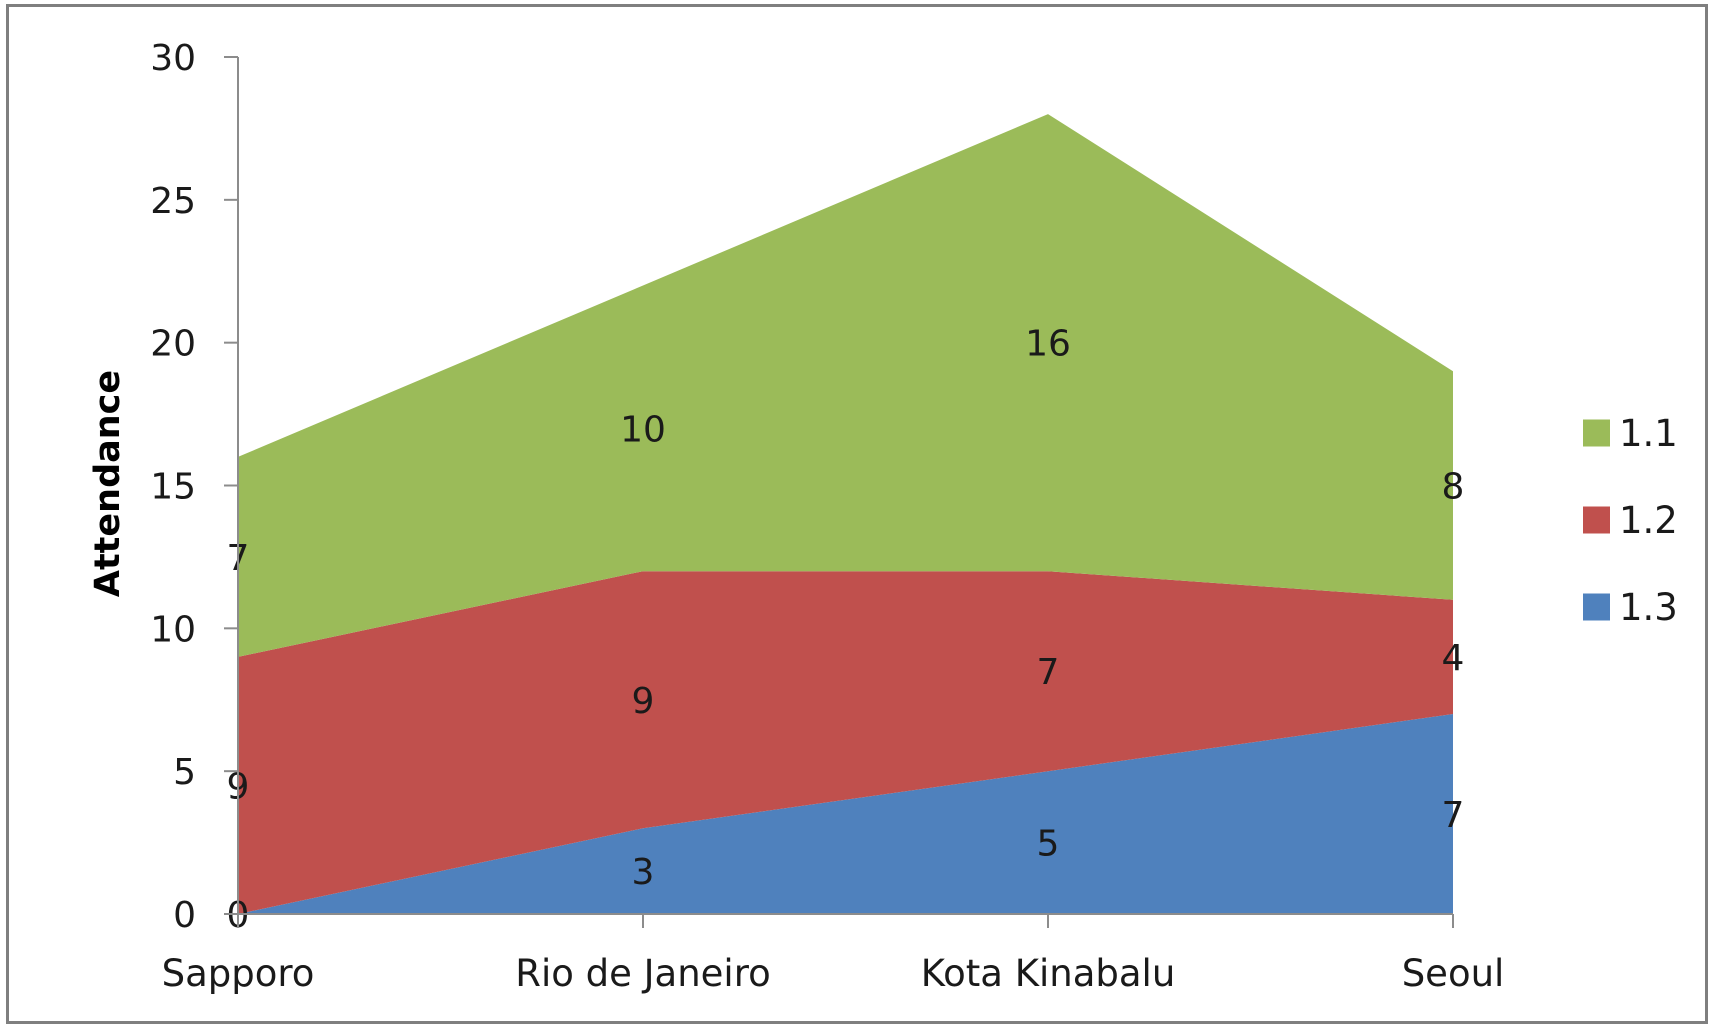  Describe the element at coordinates (1648, 520) in the screenshot. I see `legend-label-1-2: 1.2` at that location.